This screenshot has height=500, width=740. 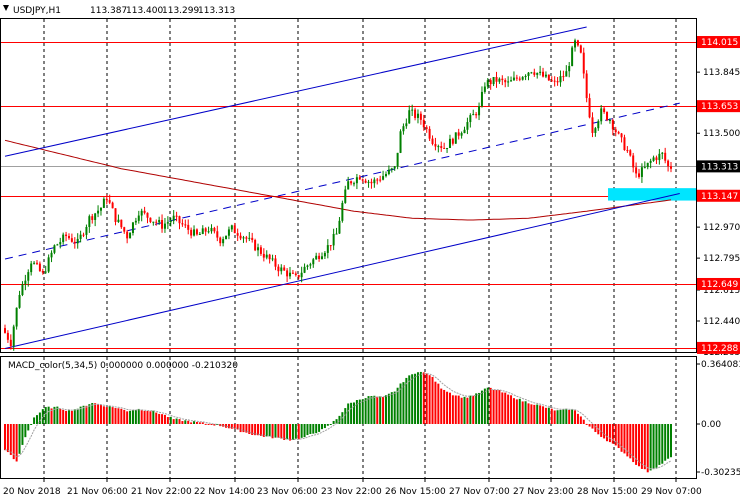 I want to click on level-tag-label: 113.147, so click(x=719, y=197).